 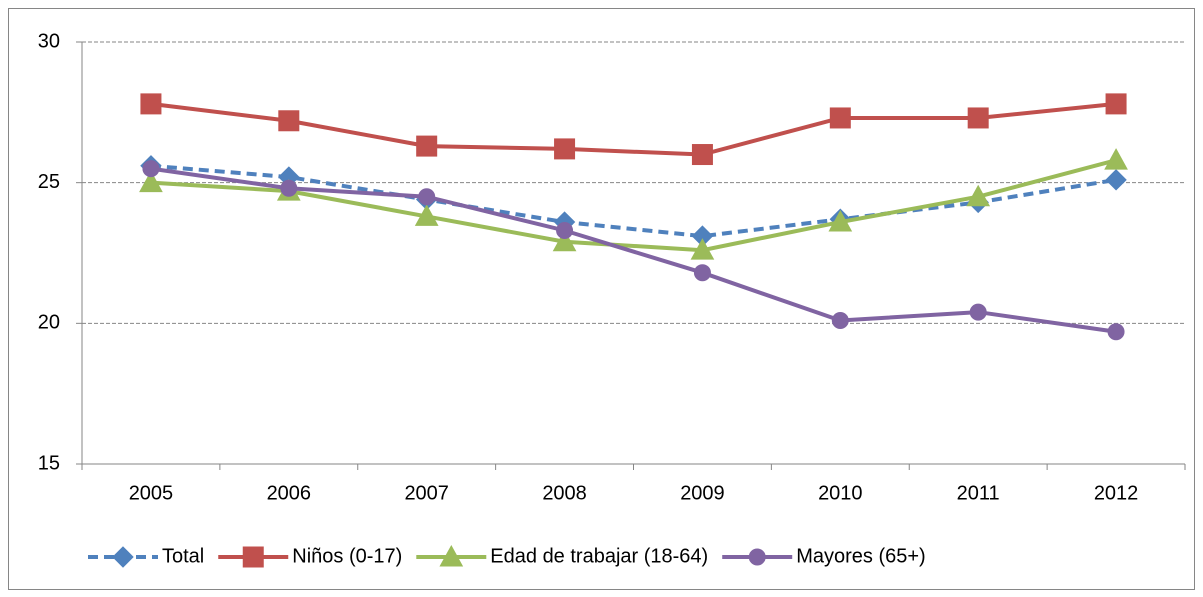 I want to click on y-tick-label: 20, so click(x=49, y=323).